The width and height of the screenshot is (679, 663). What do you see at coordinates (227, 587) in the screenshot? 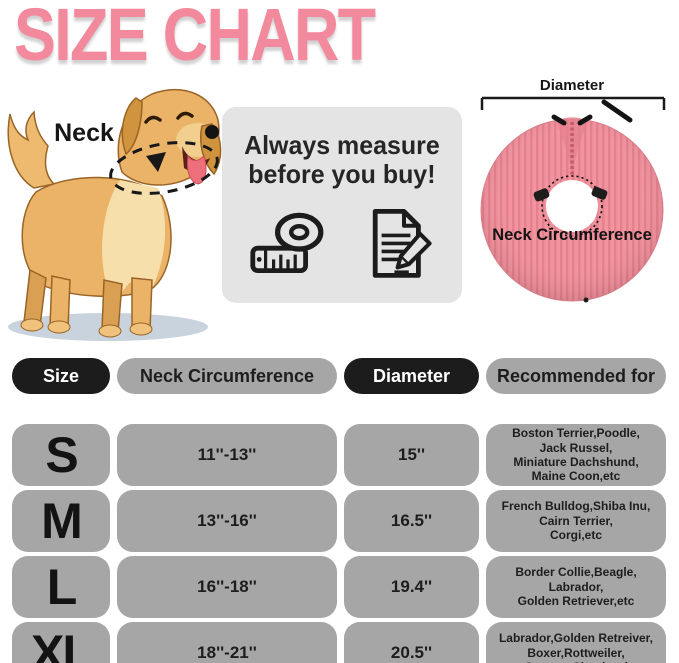
I see `neck-circumference-cell: 16''-18''` at bounding box center [227, 587].